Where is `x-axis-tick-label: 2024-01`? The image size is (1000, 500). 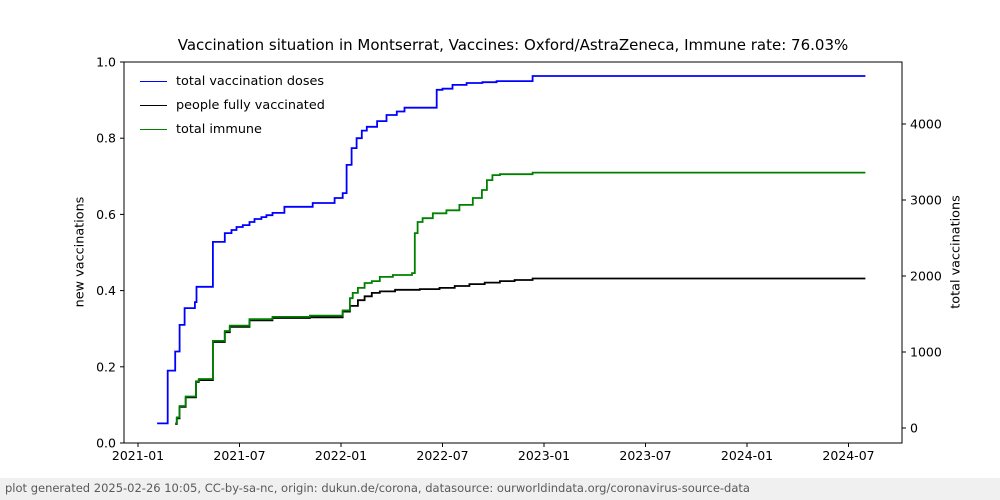 x-axis-tick-label: 2024-01 is located at coordinates (747, 455).